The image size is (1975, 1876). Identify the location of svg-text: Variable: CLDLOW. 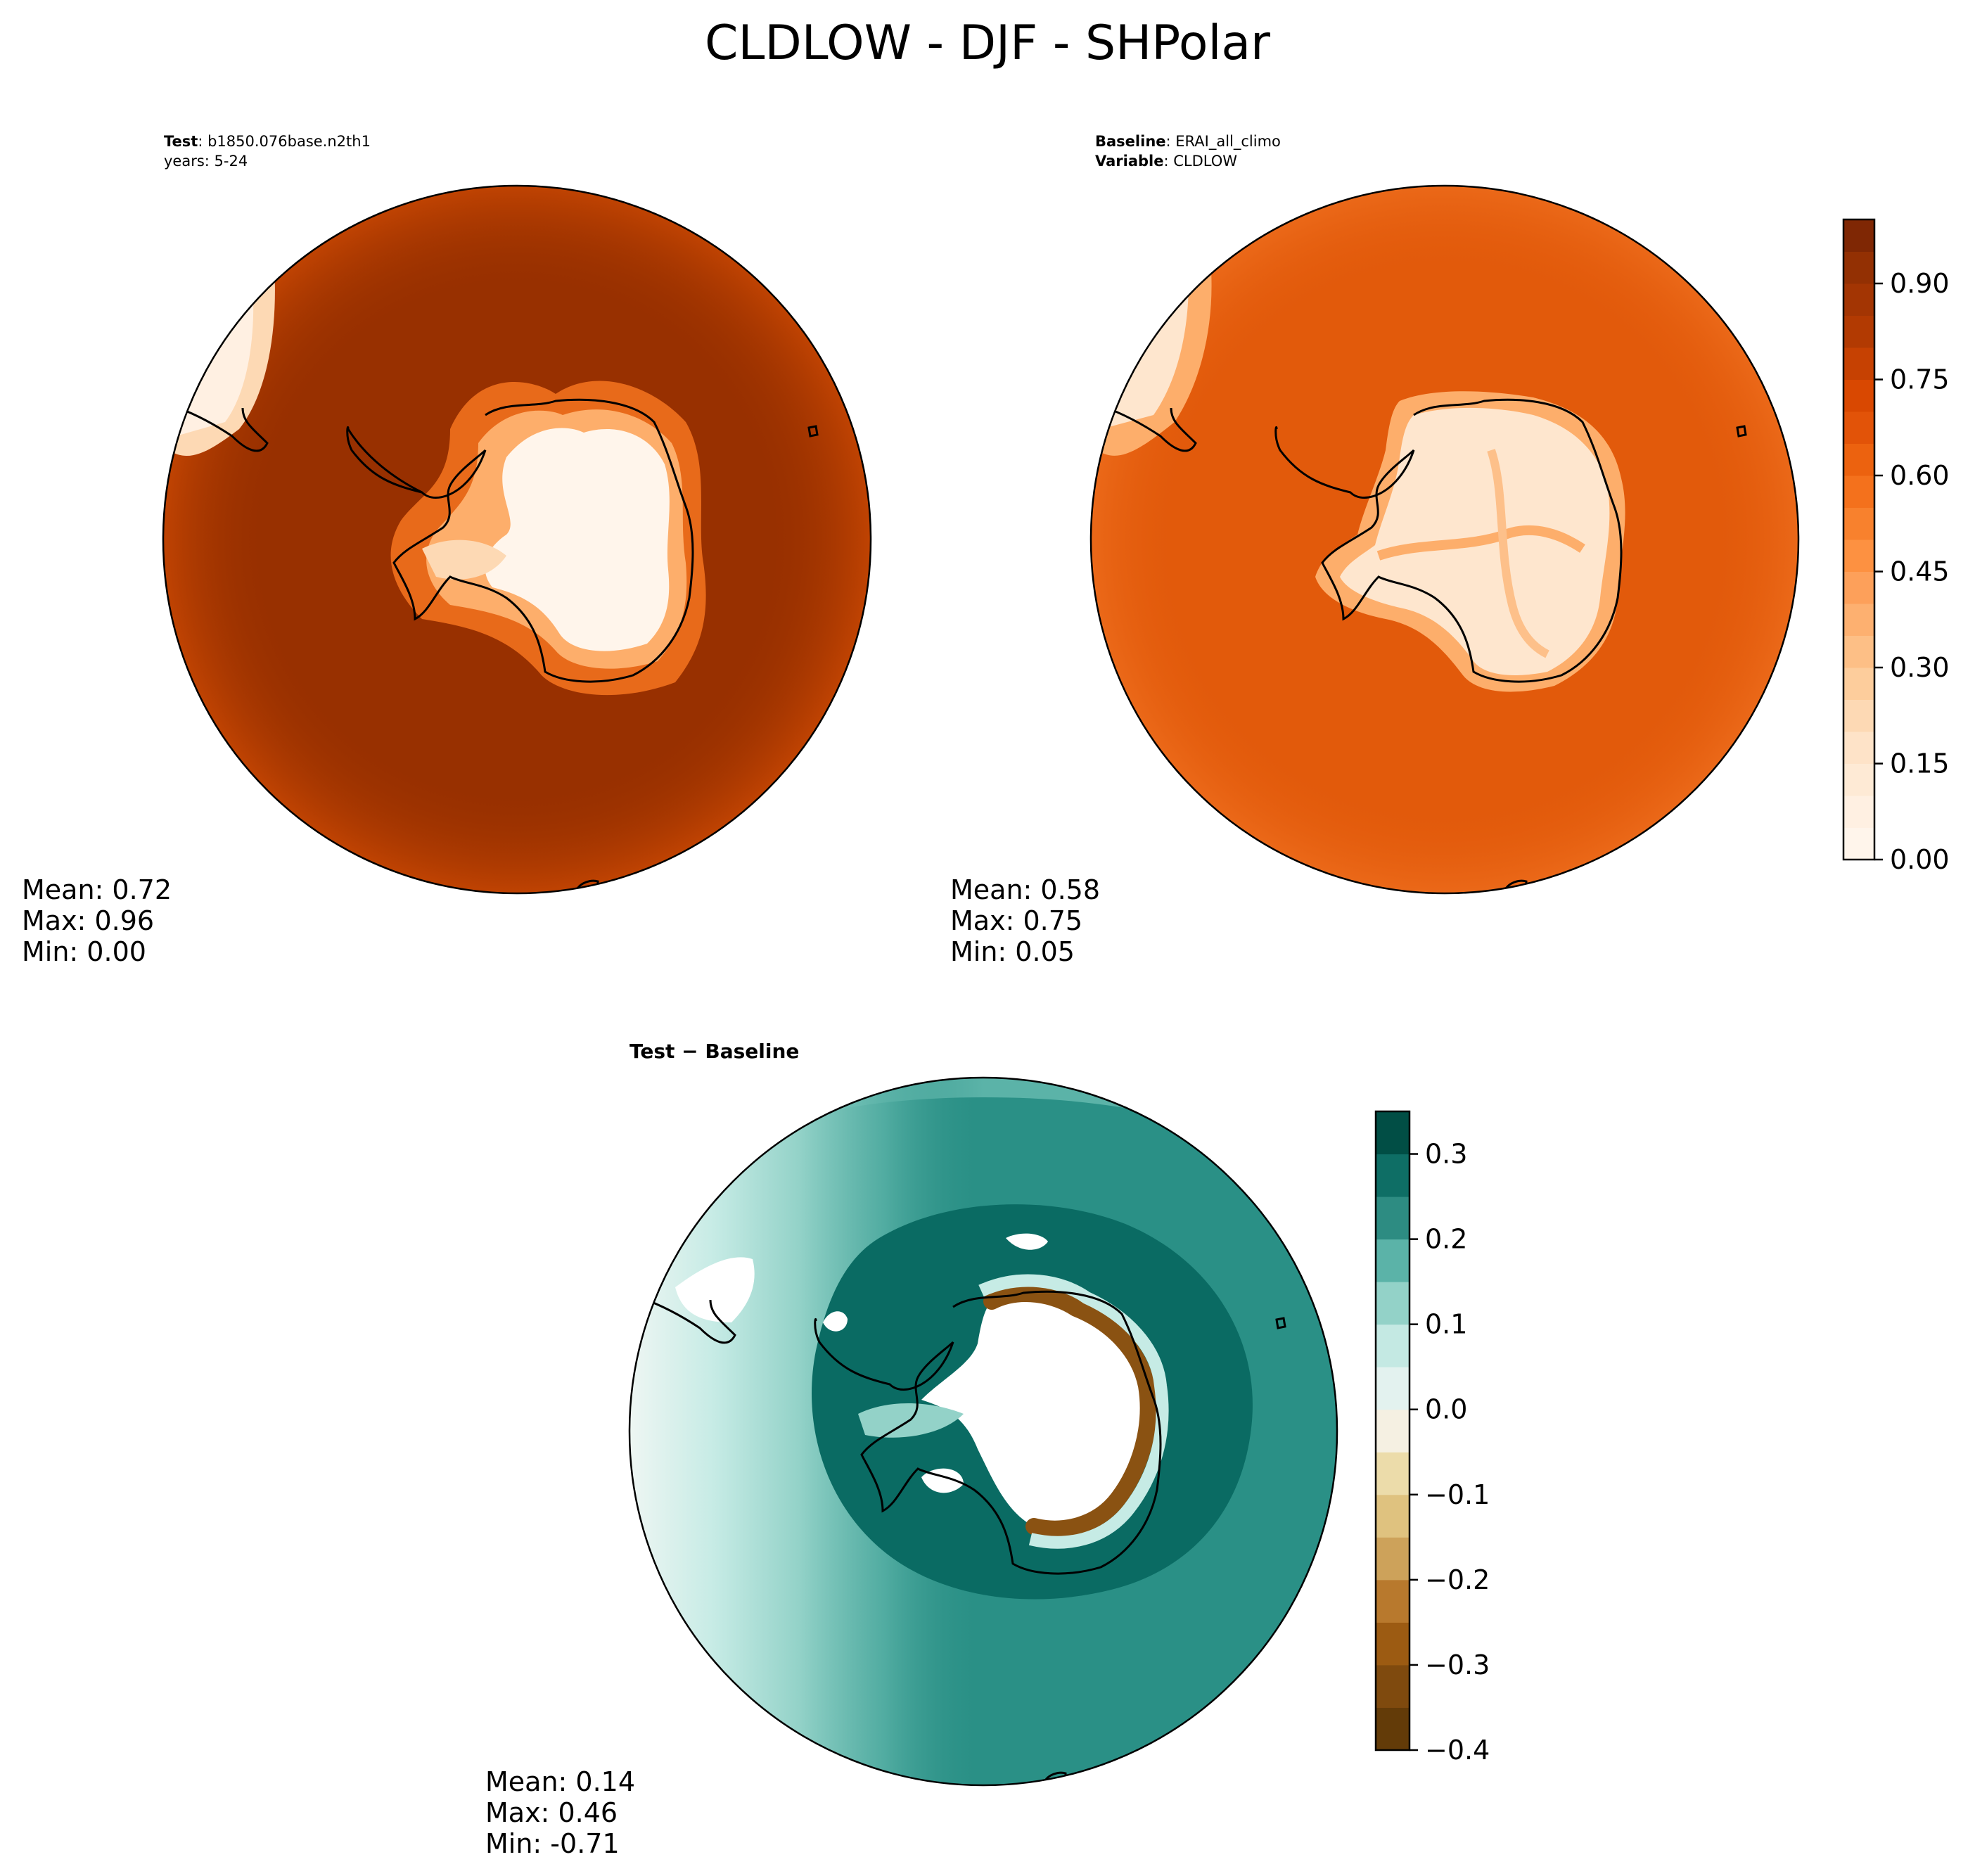
(1166, 161).